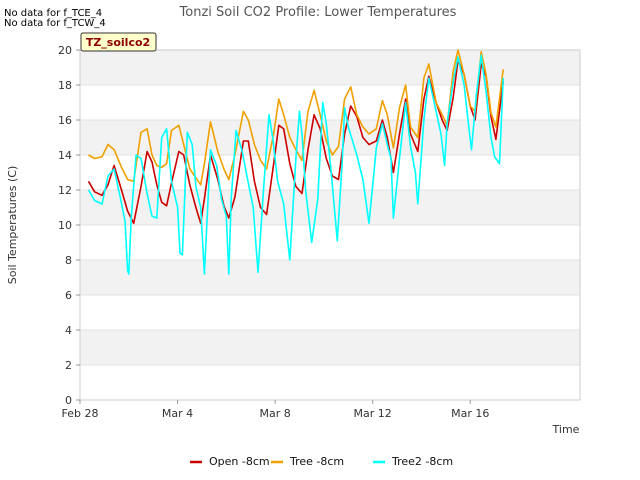 The height and width of the screenshot is (480, 640). I want to click on y-tick-label: 16, so click(65, 120).